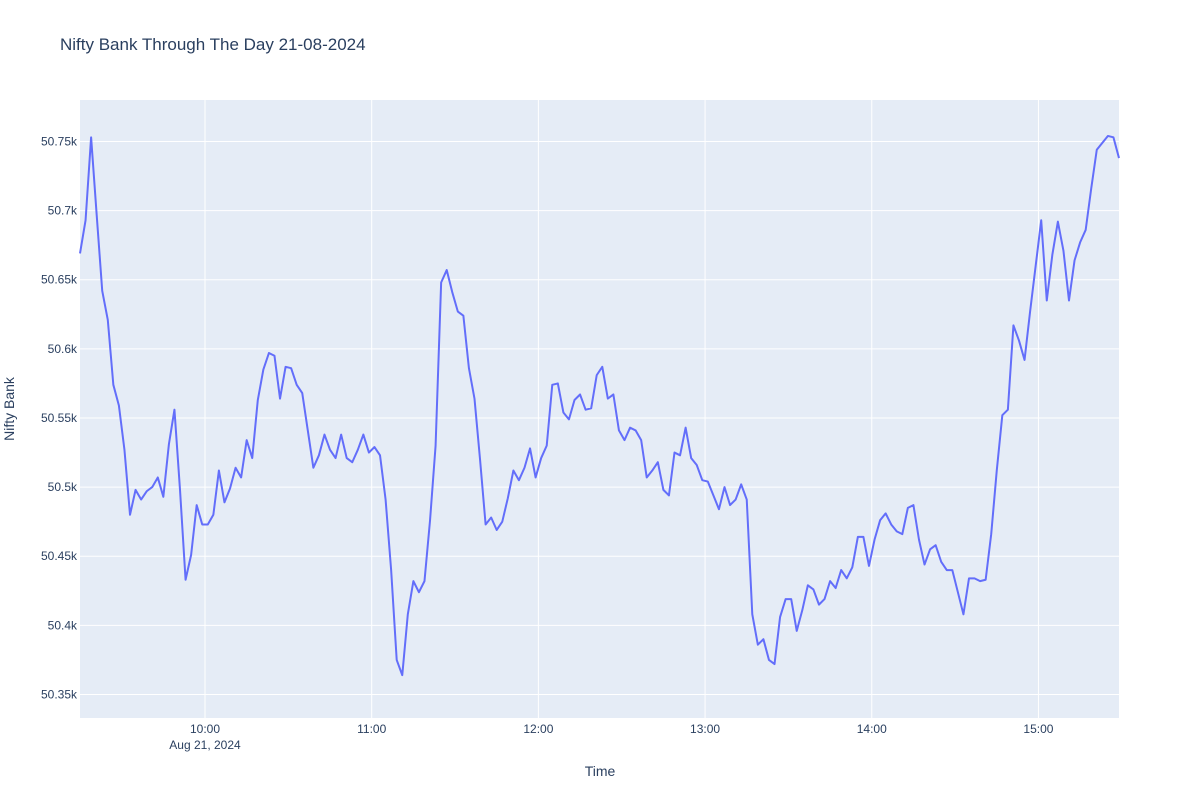 The image size is (1200, 805). What do you see at coordinates (205, 729) in the screenshot?
I see `x-tick-label: 10:00` at bounding box center [205, 729].